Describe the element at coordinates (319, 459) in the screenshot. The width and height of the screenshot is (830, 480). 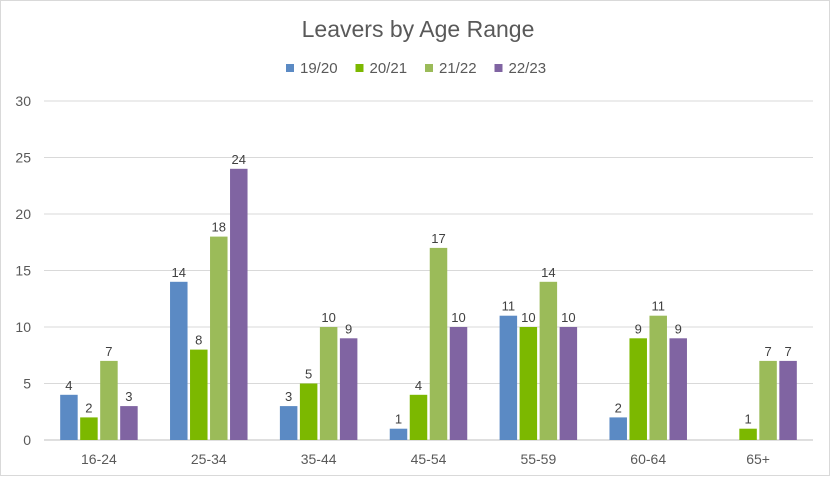
I see `x-tick-label: 35-44` at that location.